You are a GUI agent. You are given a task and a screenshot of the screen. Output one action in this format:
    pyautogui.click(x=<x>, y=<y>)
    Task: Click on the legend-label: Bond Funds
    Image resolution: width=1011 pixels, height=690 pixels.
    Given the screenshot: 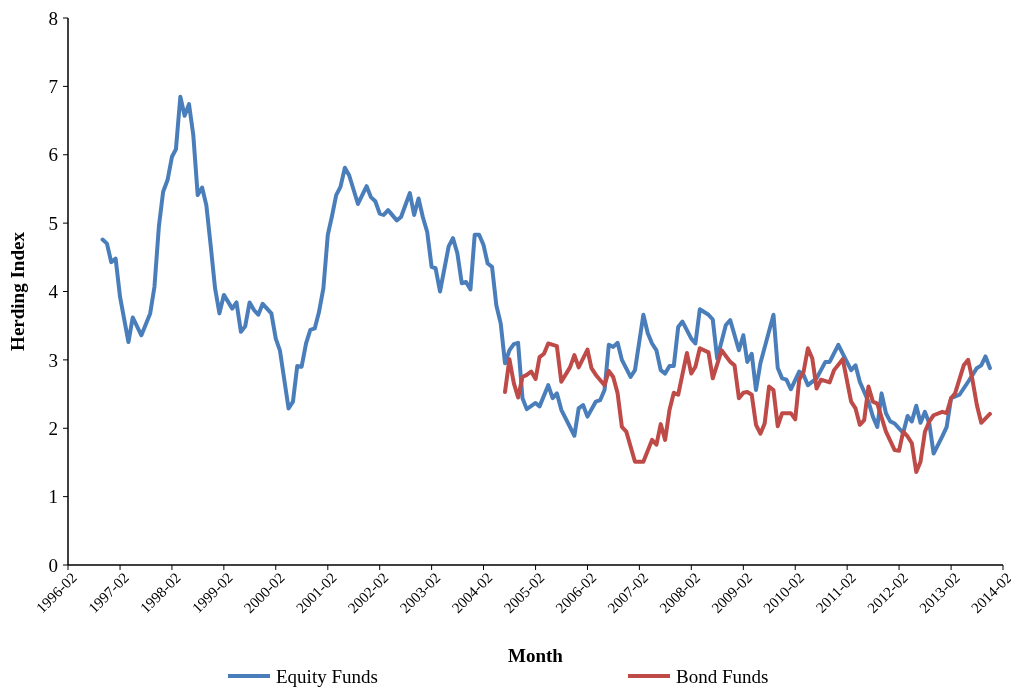 What is the action you would take?
    pyautogui.click(x=722, y=676)
    